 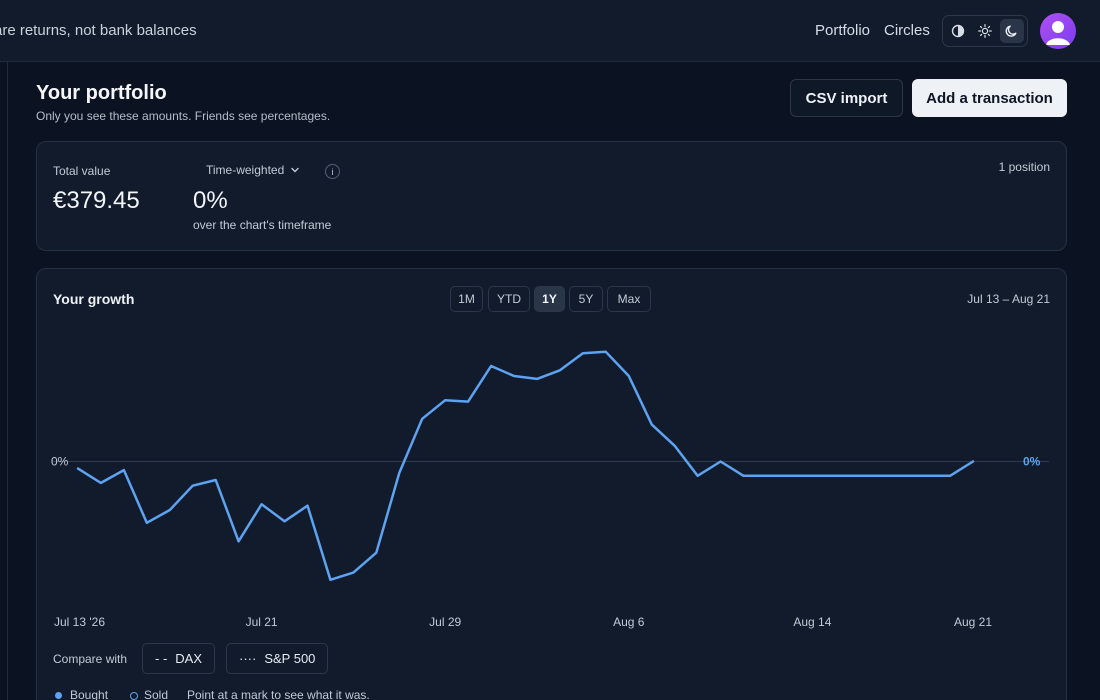 I want to click on range-max-button: Max, so click(x=629, y=299).